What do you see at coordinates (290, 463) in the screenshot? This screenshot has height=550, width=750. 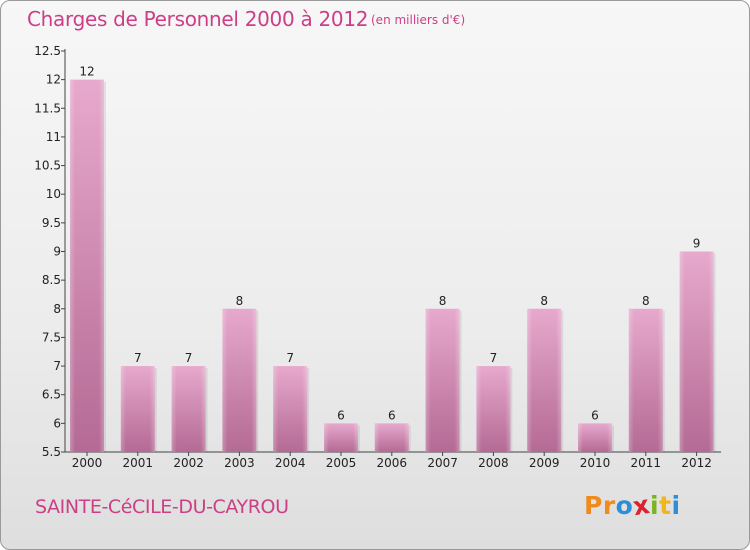 I see `x-tick-label: 2004` at bounding box center [290, 463].